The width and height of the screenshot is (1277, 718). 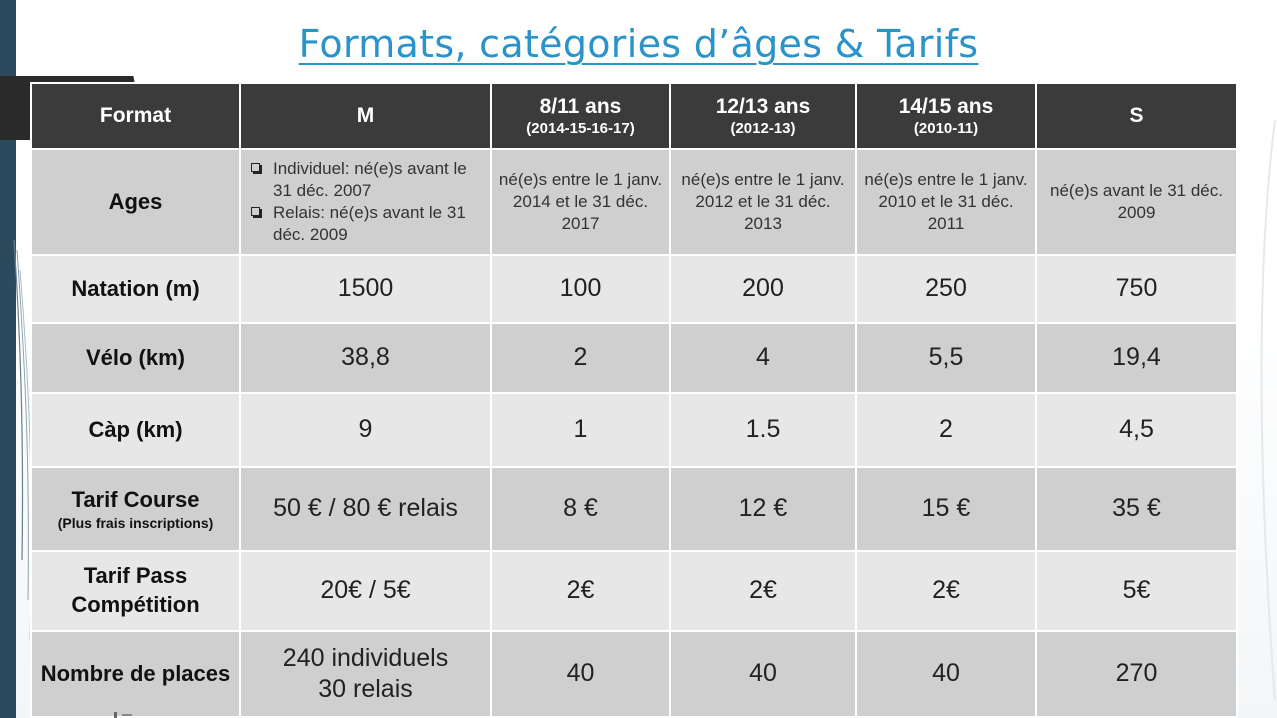 What do you see at coordinates (365, 509) in the screenshot?
I see `table-cell: 50 € / 80 € relais` at bounding box center [365, 509].